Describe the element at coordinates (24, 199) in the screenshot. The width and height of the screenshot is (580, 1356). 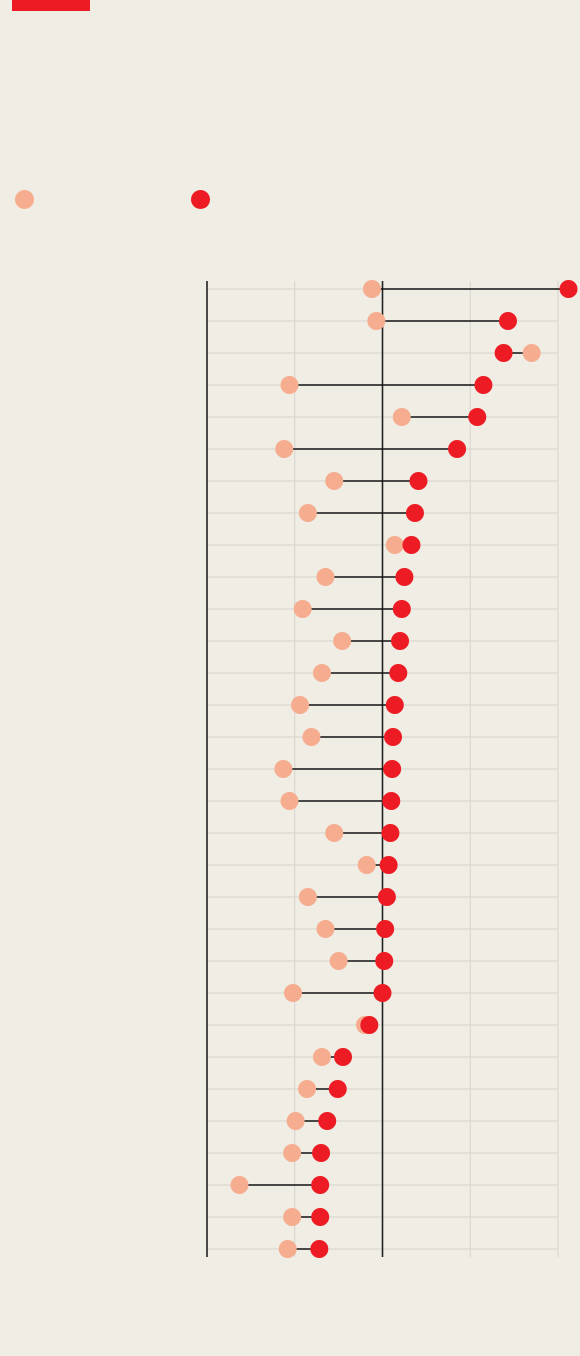
I see `legend-marker-start` at that location.